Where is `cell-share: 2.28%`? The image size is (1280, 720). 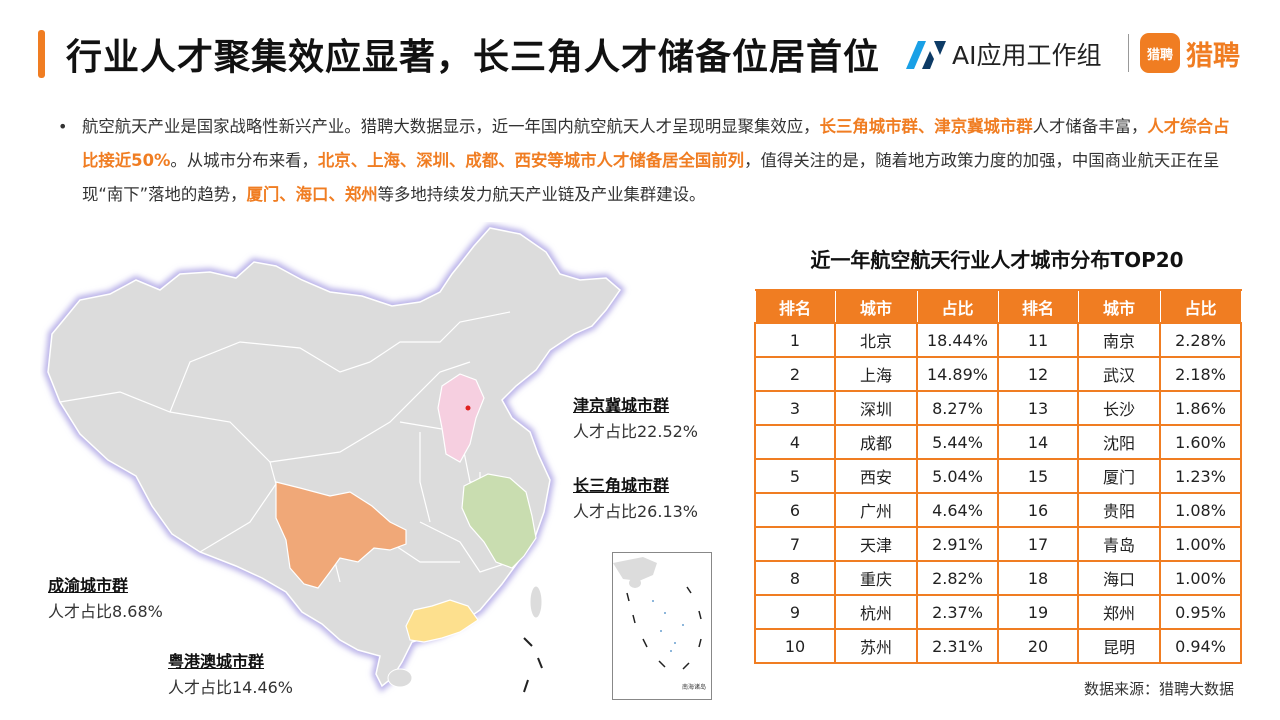 cell-share: 2.28% is located at coordinates (1200, 340).